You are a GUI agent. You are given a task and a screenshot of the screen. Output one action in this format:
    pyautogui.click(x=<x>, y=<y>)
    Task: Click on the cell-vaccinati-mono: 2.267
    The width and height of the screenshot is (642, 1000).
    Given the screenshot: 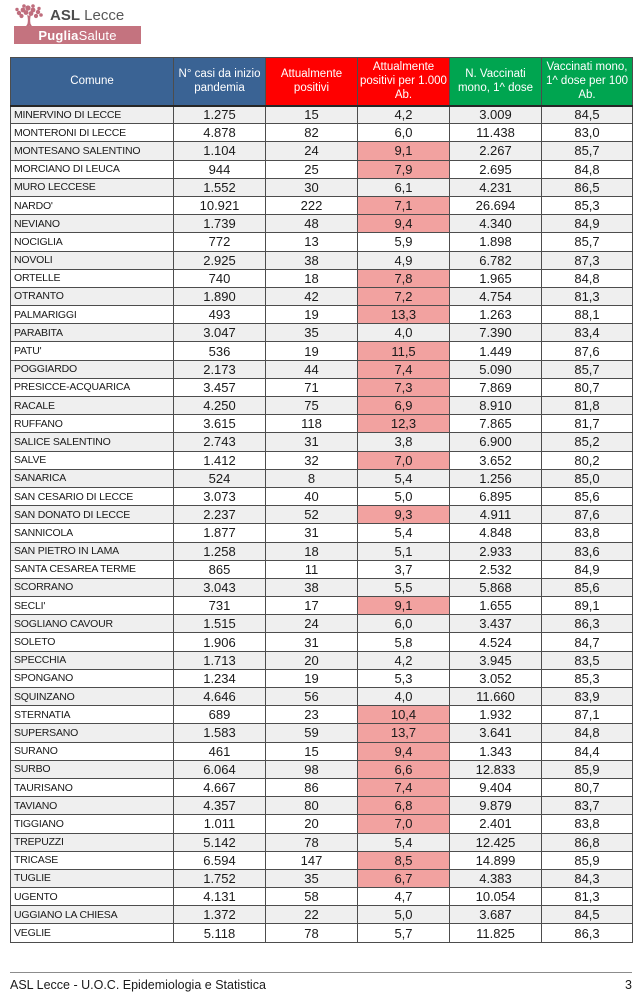 What is the action you would take?
    pyautogui.click(x=495, y=151)
    